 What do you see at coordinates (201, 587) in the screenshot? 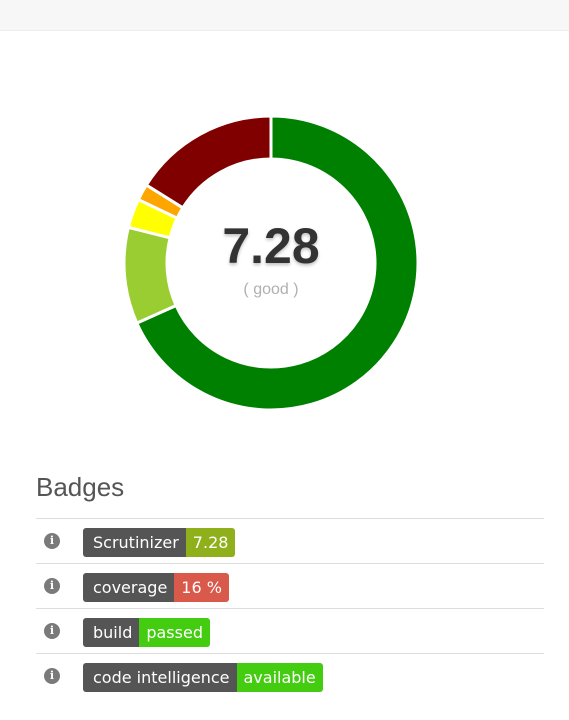
I see `badge-value: 16 %` at bounding box center [201, 587].